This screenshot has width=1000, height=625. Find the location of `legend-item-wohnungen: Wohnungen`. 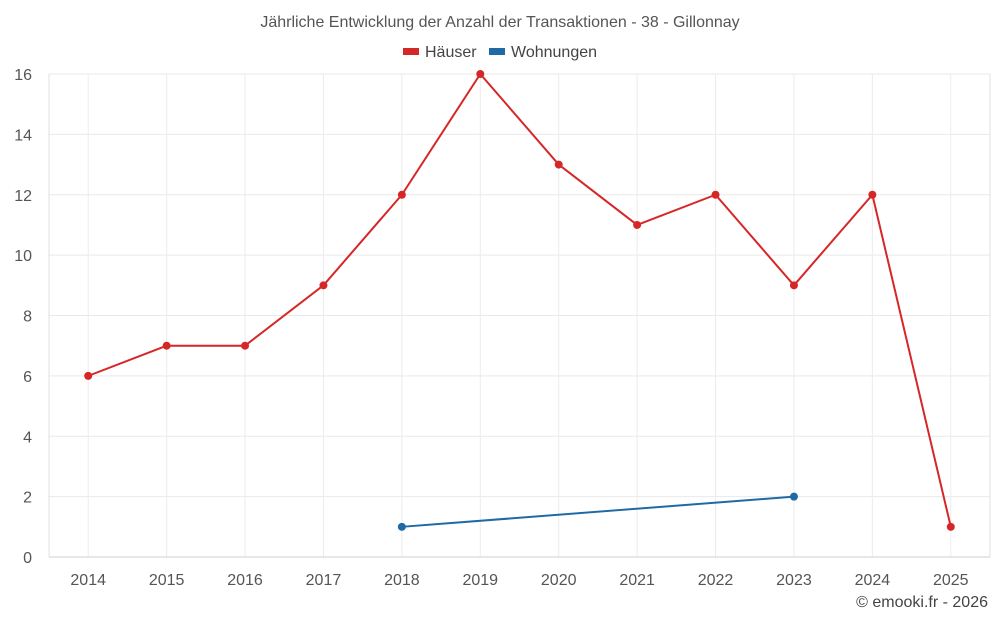

legend-item-wohnungen: Wohnungen is located at coordinates (543, 53).